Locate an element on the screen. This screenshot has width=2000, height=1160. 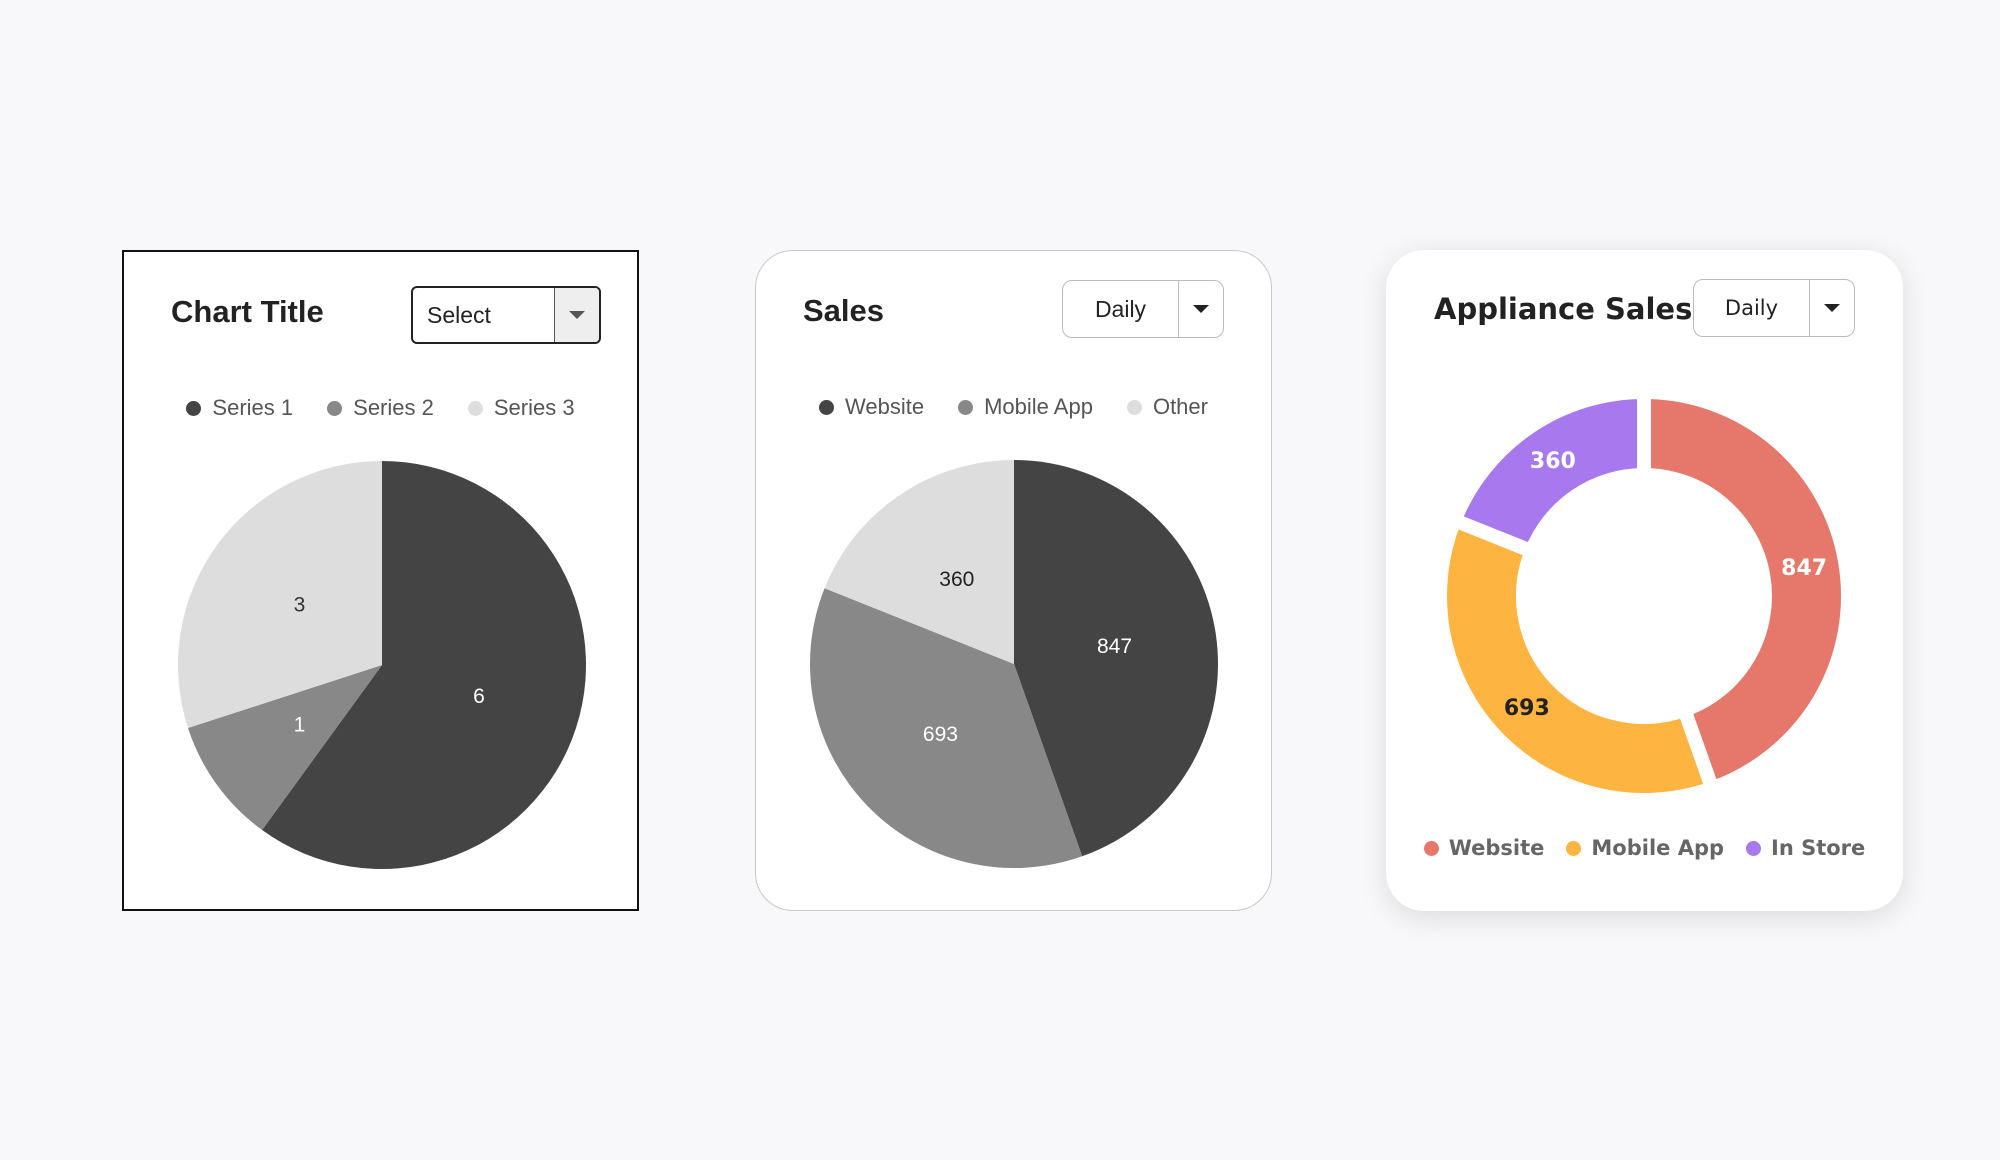
legend-item: Series 1 is located at coordinates (239, 408).